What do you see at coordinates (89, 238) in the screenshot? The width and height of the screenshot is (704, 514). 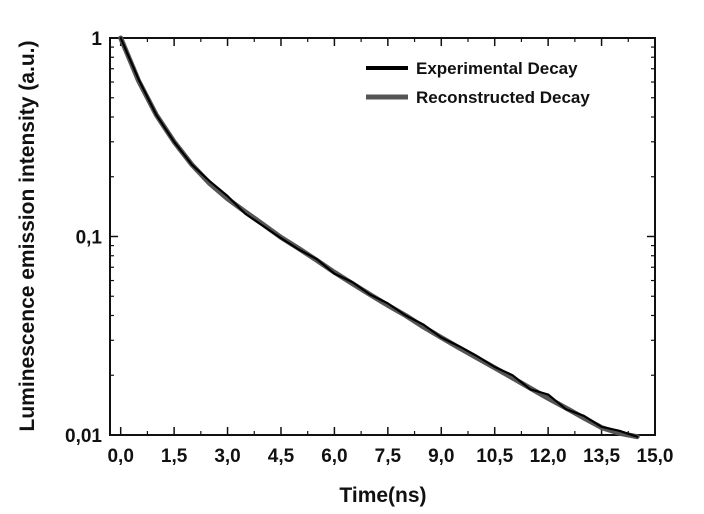 I see `y-tick-label: 0,1` at bounding box center [89, 238].